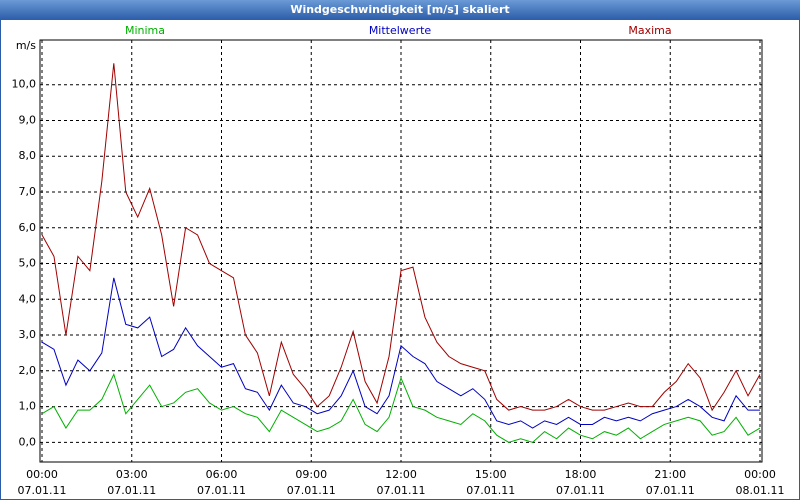 This screenshot has height=500, width=800. What do you see at coordinates (401, 474) in the screenshot?
I see `x-tick-label: 12:00` at bounding box center [401, 474].